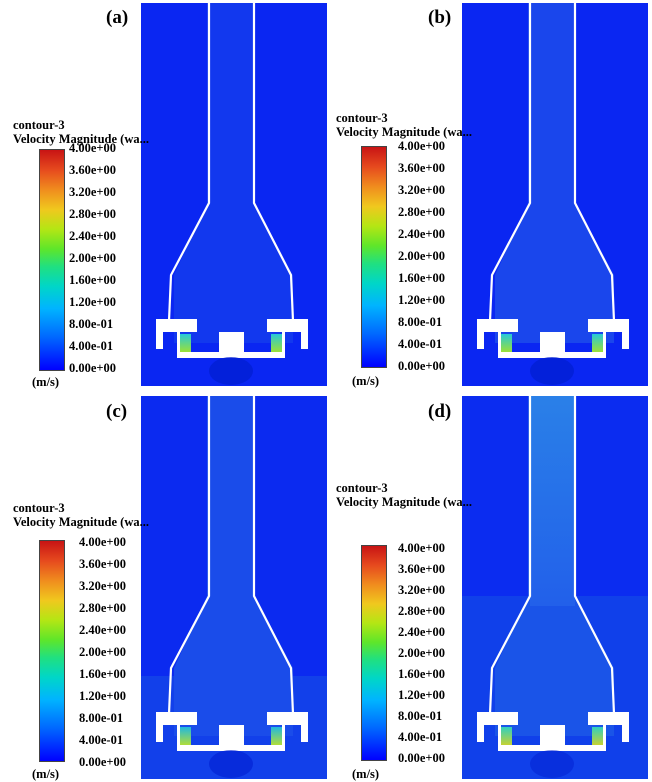 The width and height of the screenshot is (652, 782). I want to click on unit-label-d: (m/s), so click(366, 774).